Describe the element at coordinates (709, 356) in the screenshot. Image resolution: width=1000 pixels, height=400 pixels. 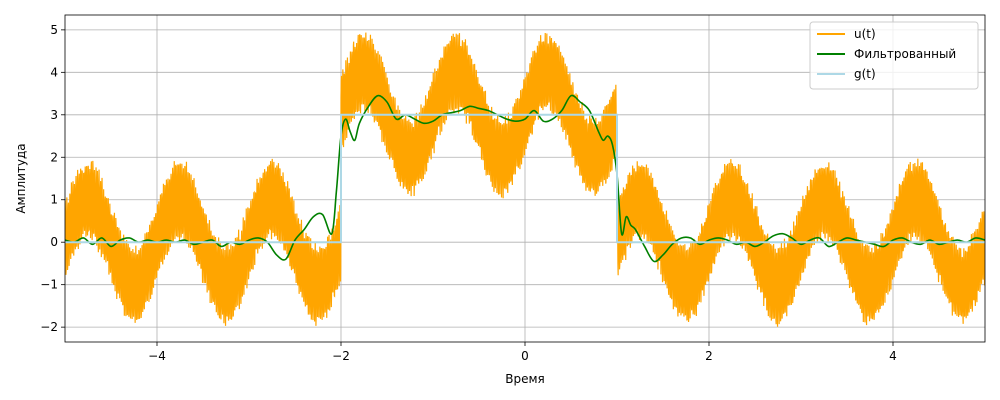
I see `x-tick-label: 2` at that location.